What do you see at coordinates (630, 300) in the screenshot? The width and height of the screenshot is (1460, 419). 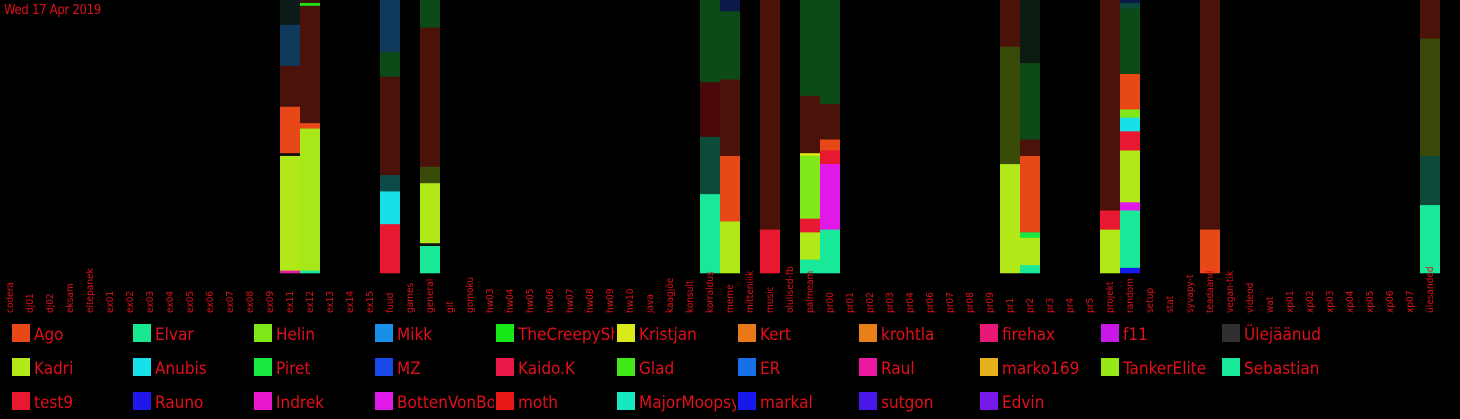 I see `x-tick-label: hw10` at bounding box center [630, 300].